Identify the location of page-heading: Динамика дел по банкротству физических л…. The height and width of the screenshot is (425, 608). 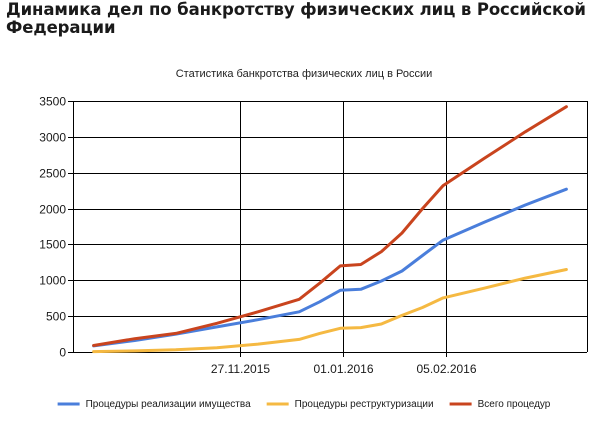
(296, 18).